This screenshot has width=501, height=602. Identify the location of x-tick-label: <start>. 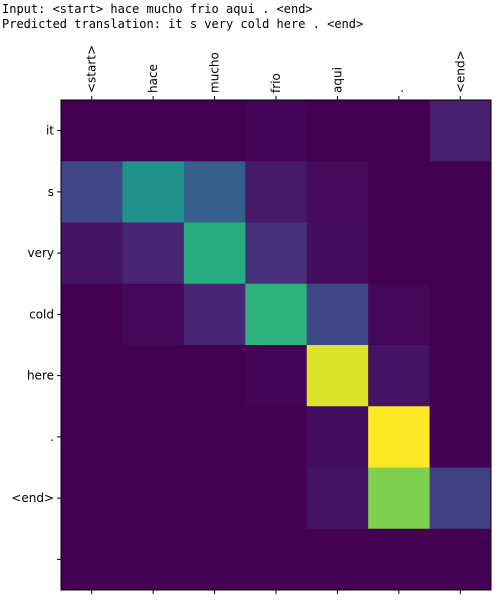
(92, 69).